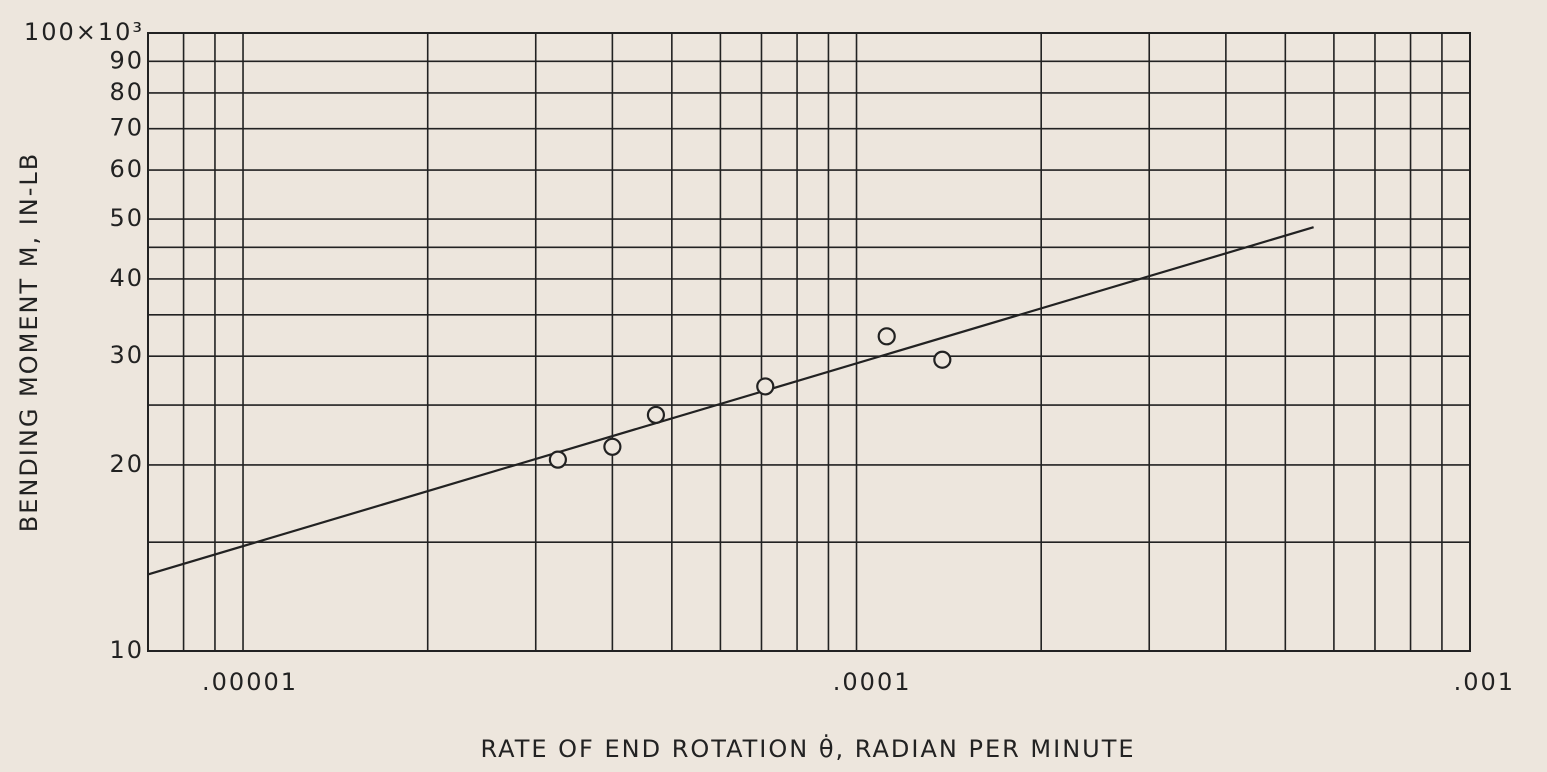 The image size is (1547, 772). Describe the element at coordinates (126, 650) in the screenshot. I see `y-tick-label: 10` at that location.